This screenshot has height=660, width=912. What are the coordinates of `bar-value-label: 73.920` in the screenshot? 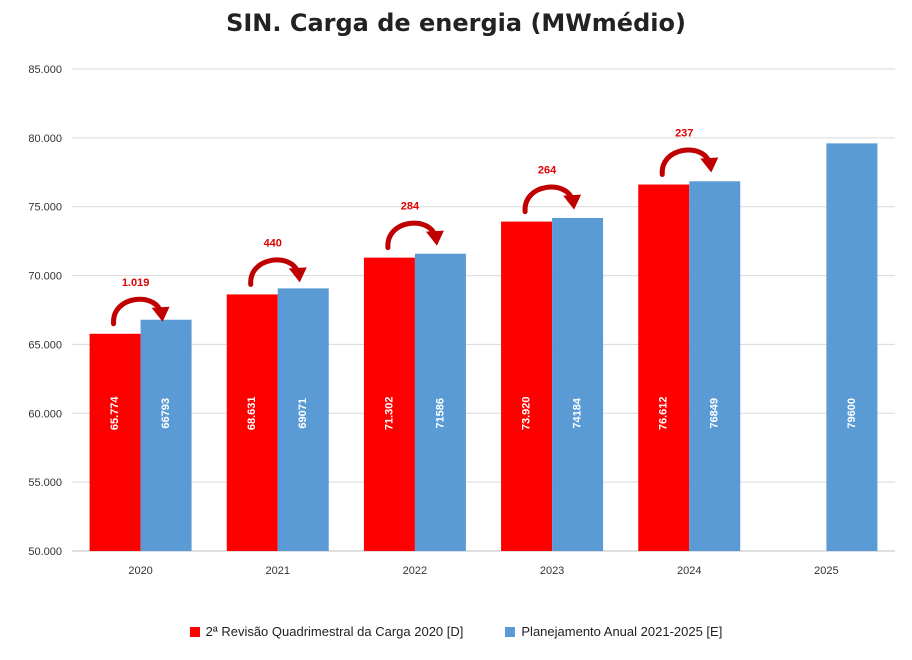 It's located at (526, 413).